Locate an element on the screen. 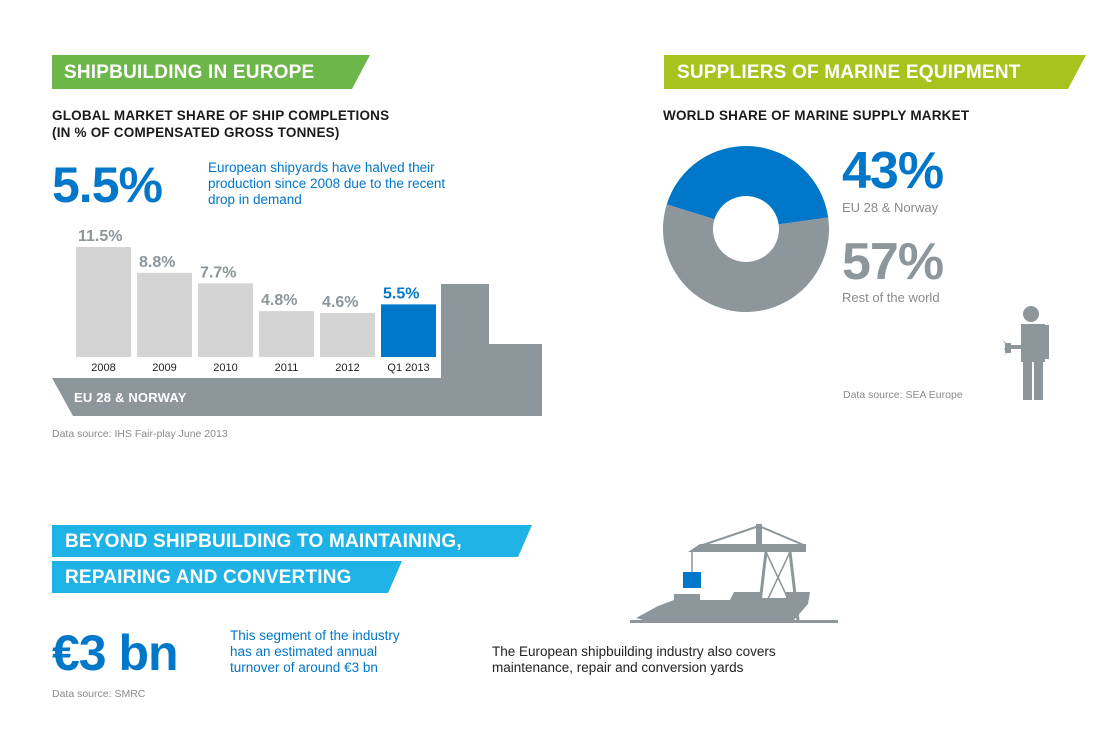 Image resolution: width=1120 pixels, height=750 pixels. bar-value-label: 4.6% is located at coordinates (340, 302).